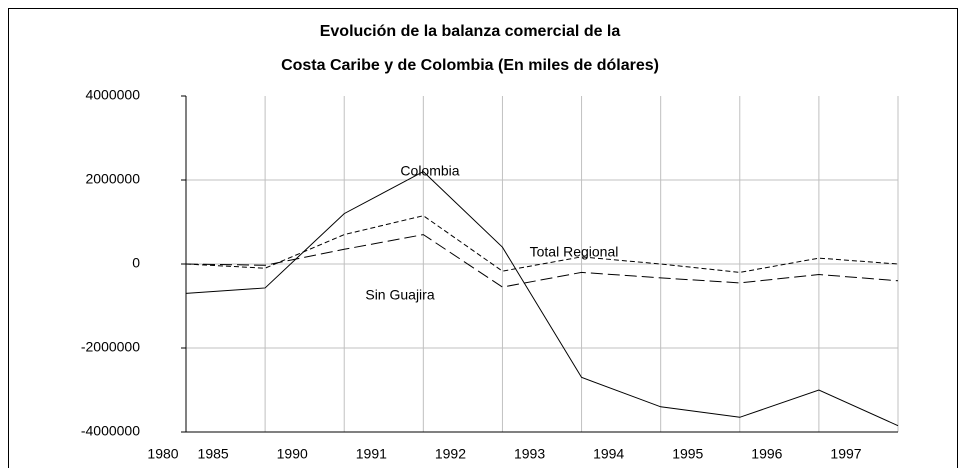 The width and height of the screenshot is (967, 468). Describe the element at coordinates (136, 263) in the screenshot. I see `y-tick-label: 0` at that location.